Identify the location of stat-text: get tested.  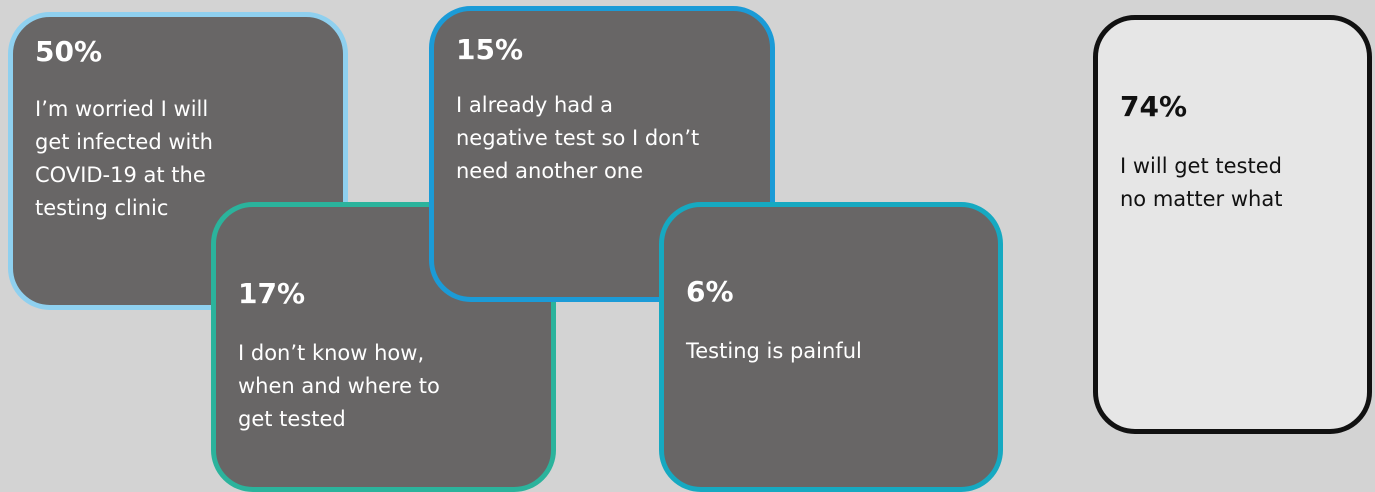
(292, 419).